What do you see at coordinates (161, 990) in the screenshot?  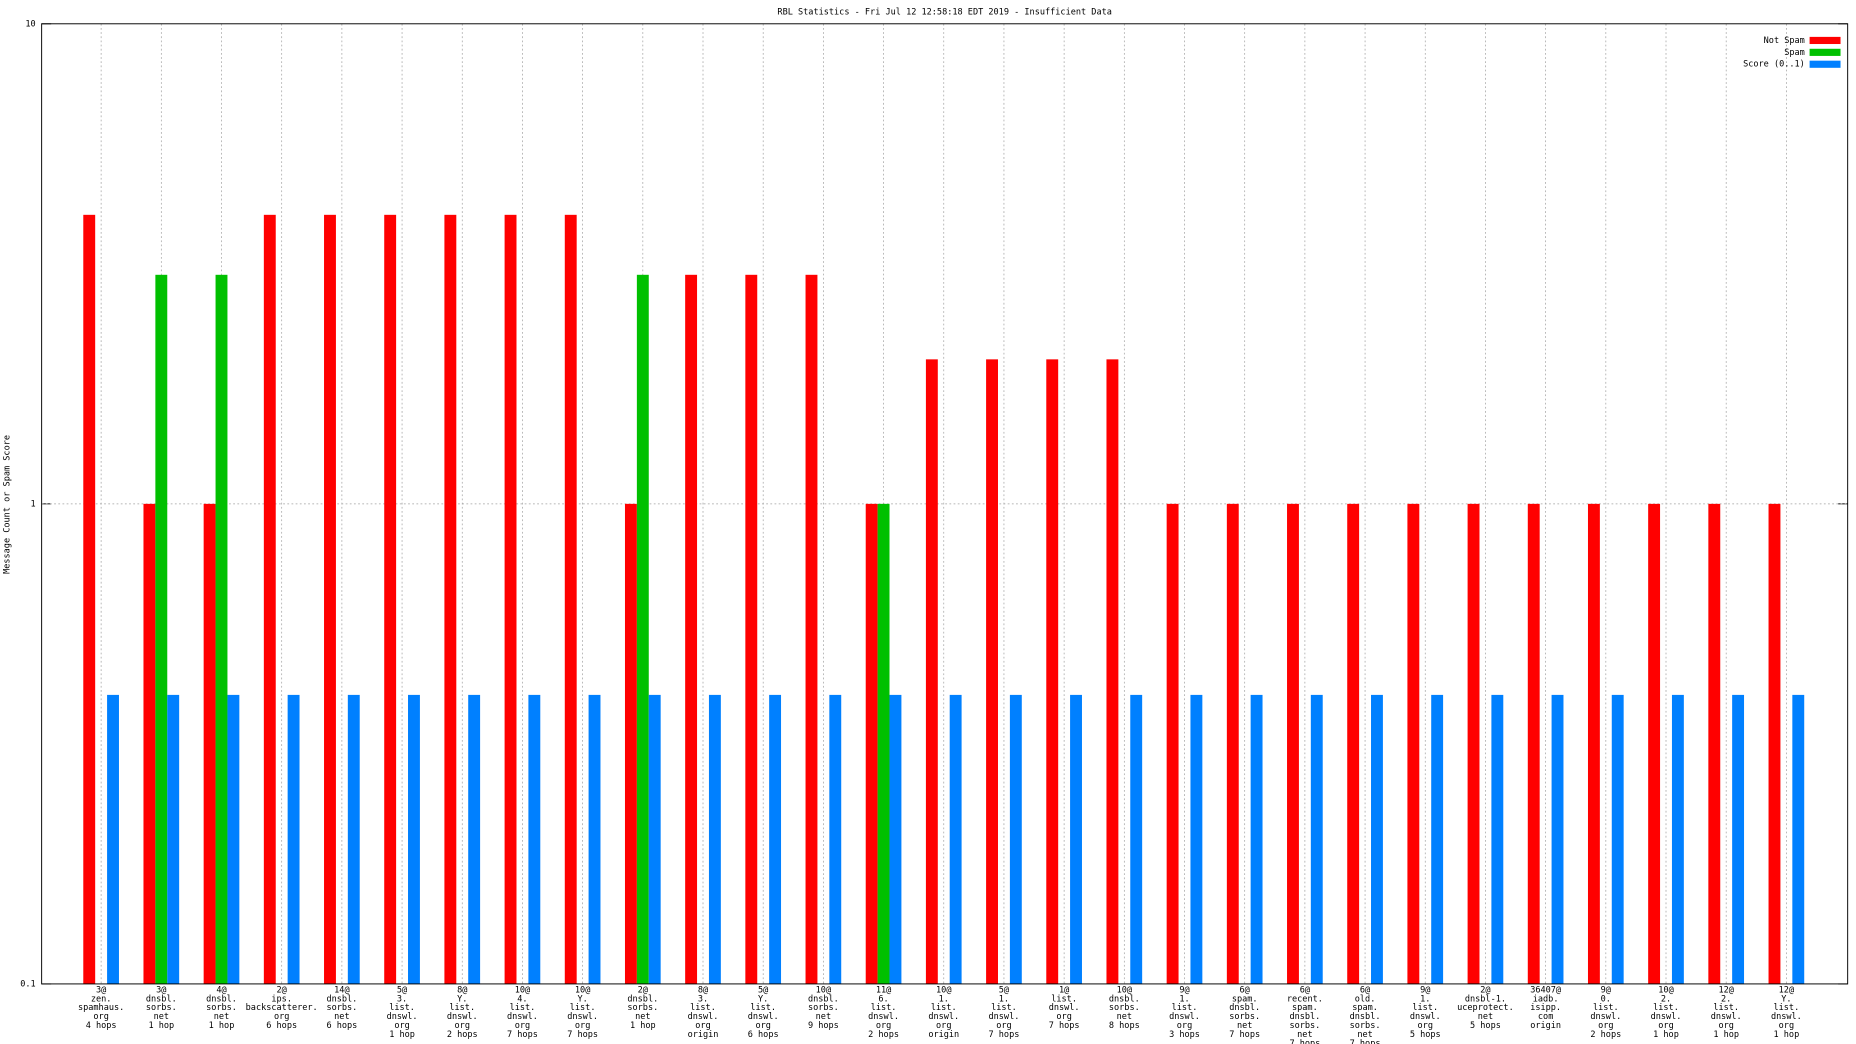 I see `x-tick-label: 3@` at bounding box center [161, 990].